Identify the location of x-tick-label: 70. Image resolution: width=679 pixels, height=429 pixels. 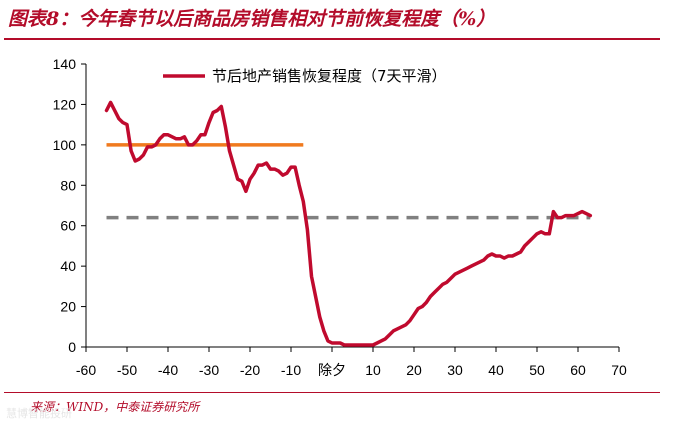
(619, 370).